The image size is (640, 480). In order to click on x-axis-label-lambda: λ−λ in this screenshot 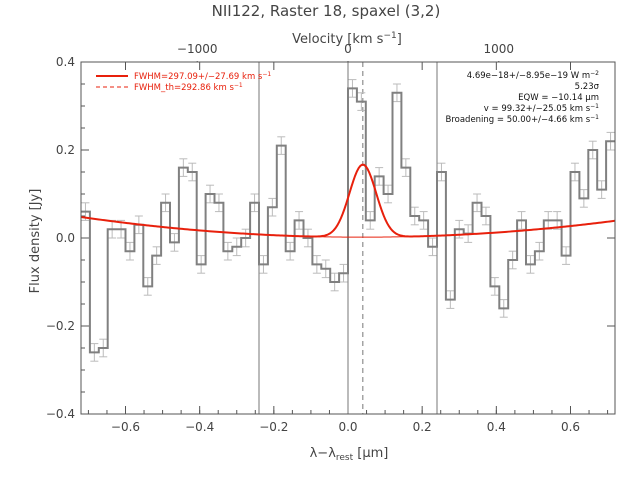, I will do `click(323, 453)`.